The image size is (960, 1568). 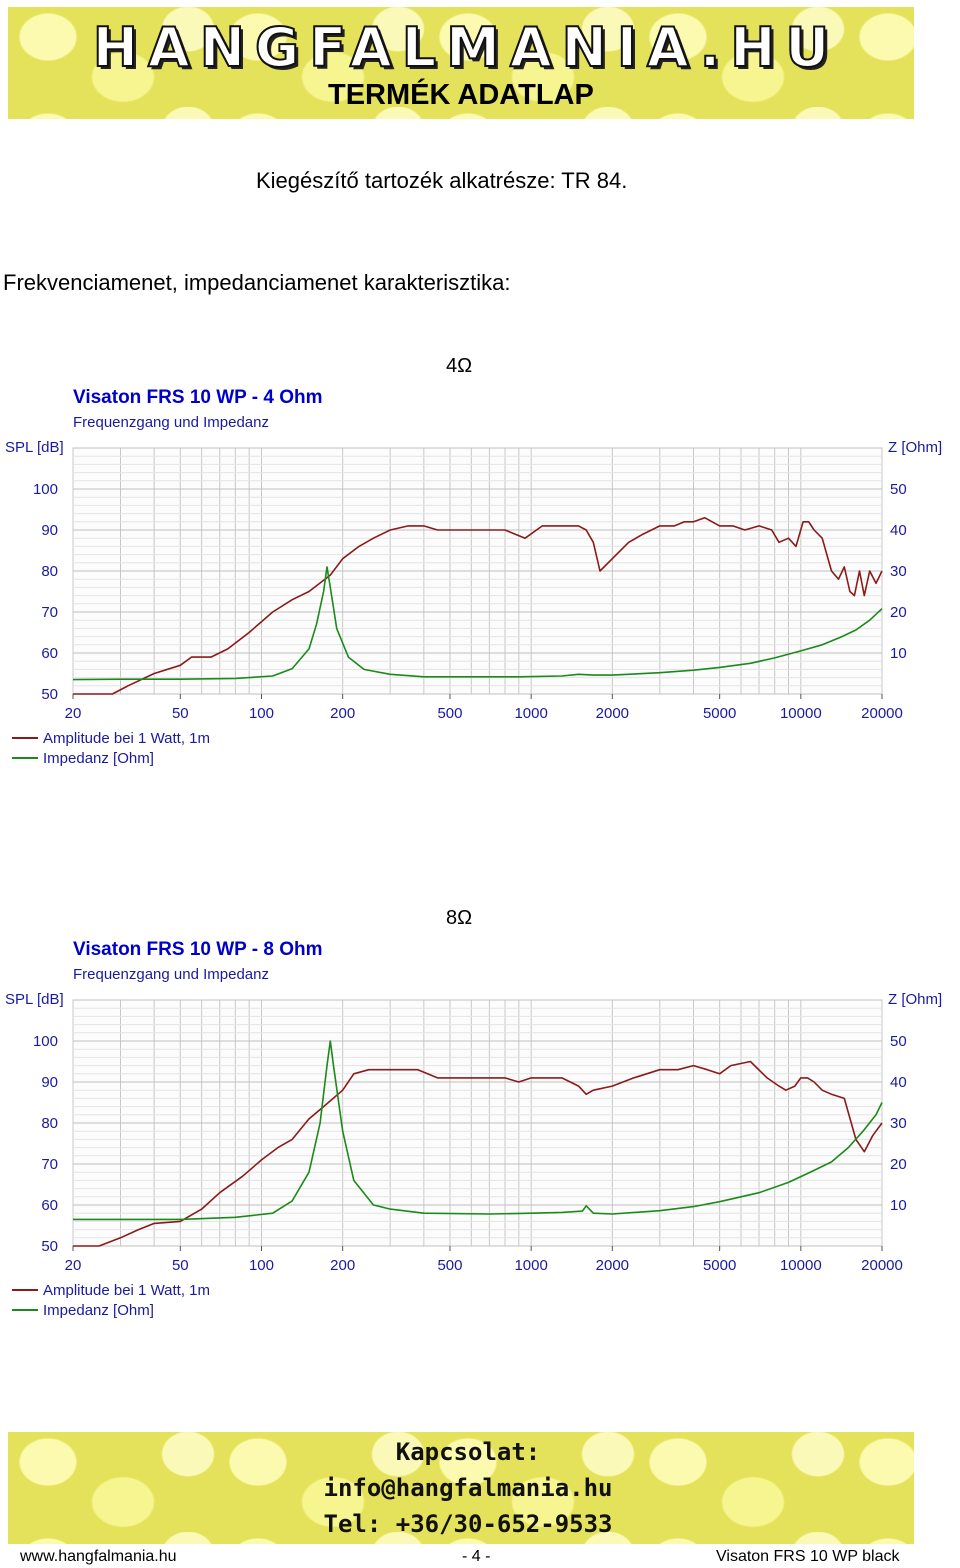 I want to click on chart-8ohm-caption: 8Ω, so click(x=459, y=918).